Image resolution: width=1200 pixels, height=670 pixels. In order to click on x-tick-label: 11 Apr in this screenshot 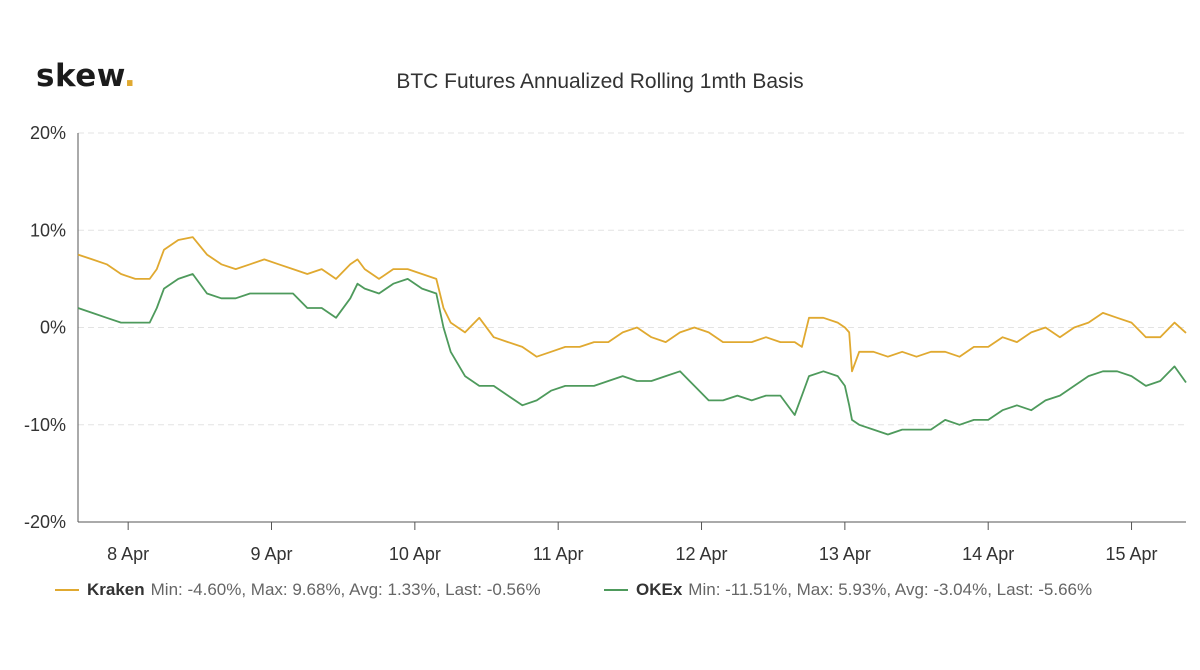, I will do `click(558, 554)`.